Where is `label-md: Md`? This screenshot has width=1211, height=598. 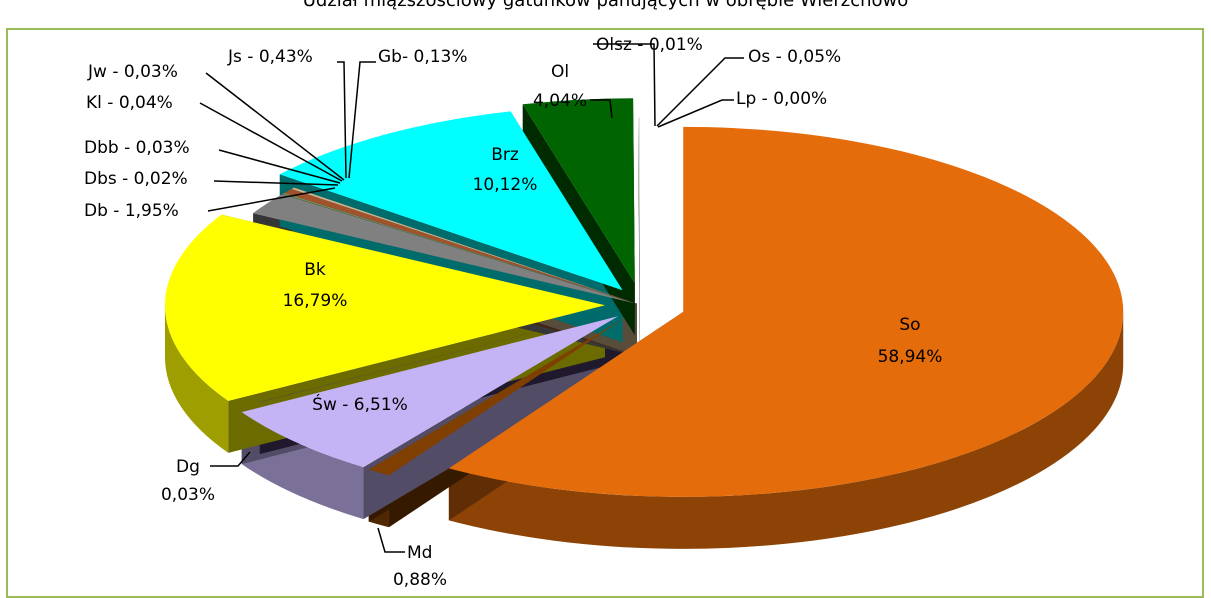 label-md: Md is located at coordinates (419, 553).